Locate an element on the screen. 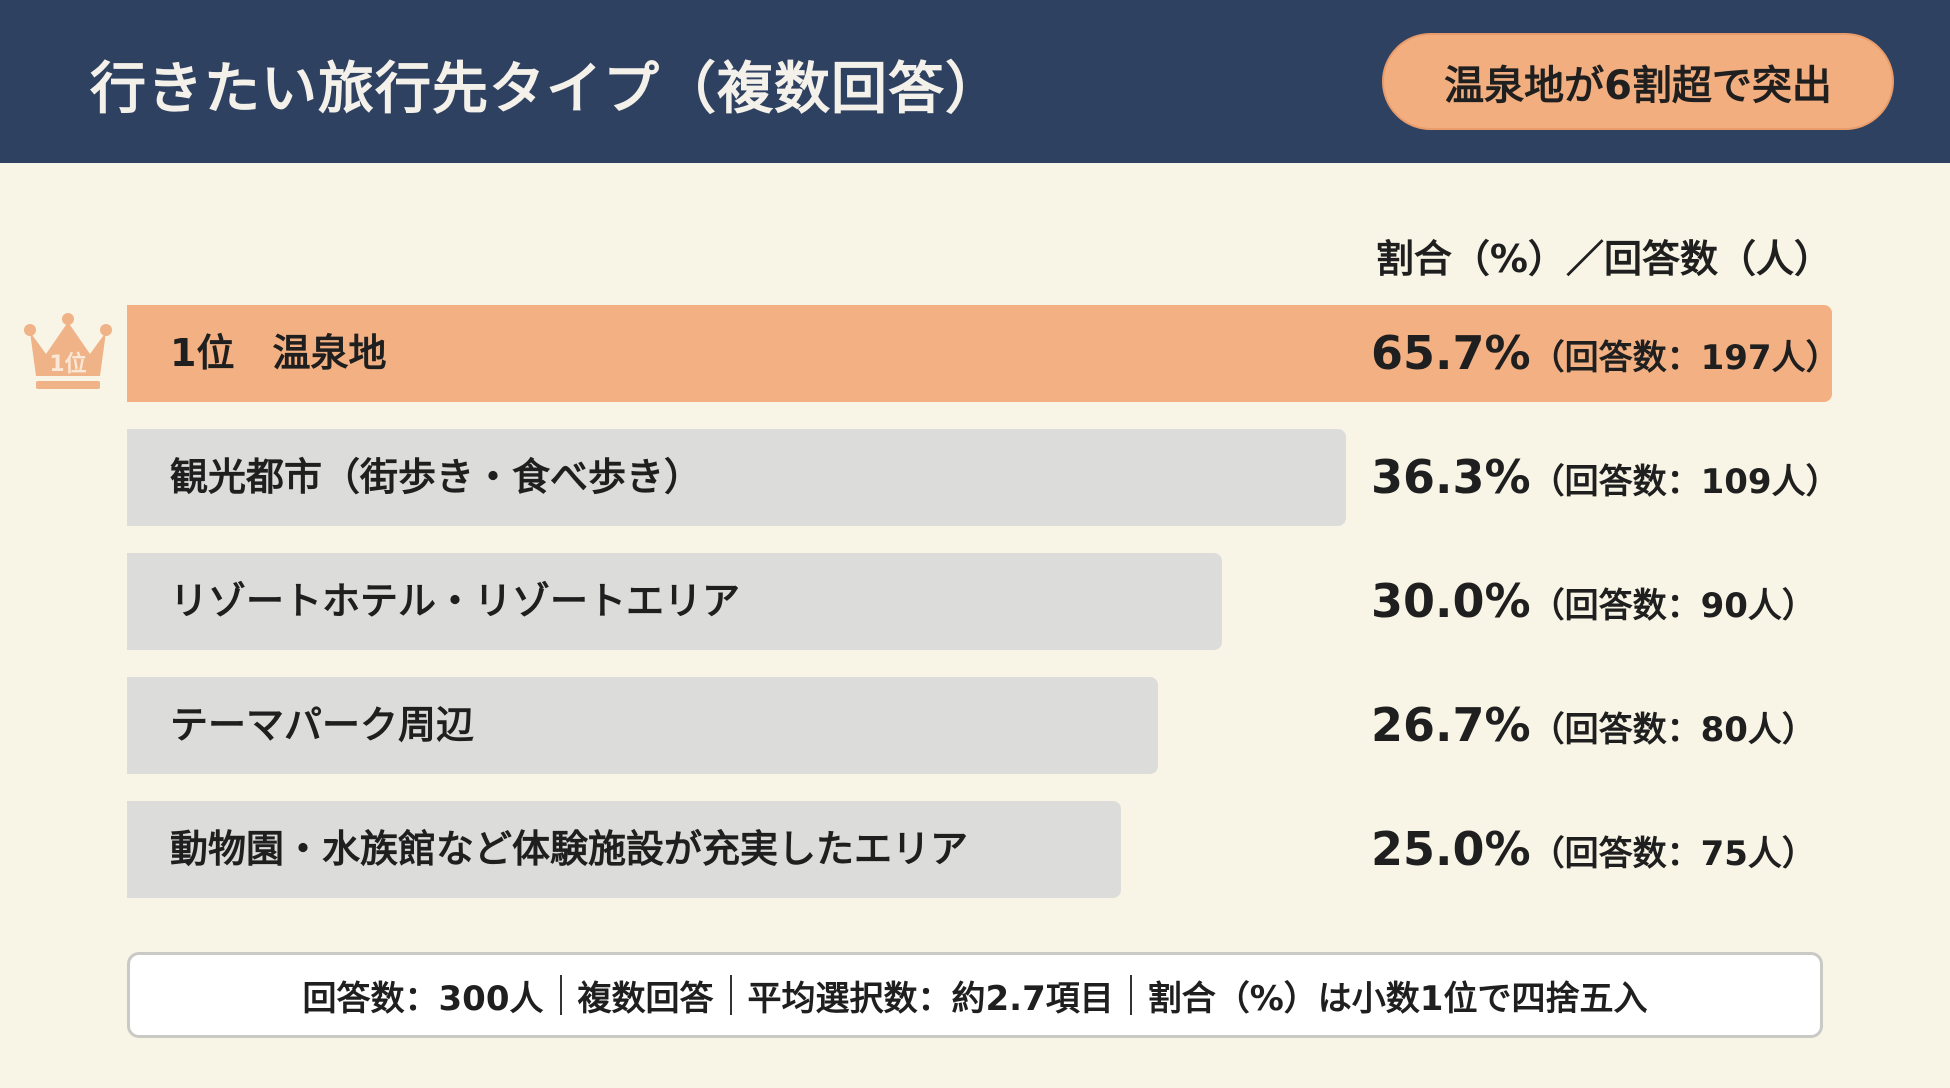 The height and width of the screenshot is (1088, 1950). column-header: 割合（%）／回答数（人） is located at coordinates (1603, 259).